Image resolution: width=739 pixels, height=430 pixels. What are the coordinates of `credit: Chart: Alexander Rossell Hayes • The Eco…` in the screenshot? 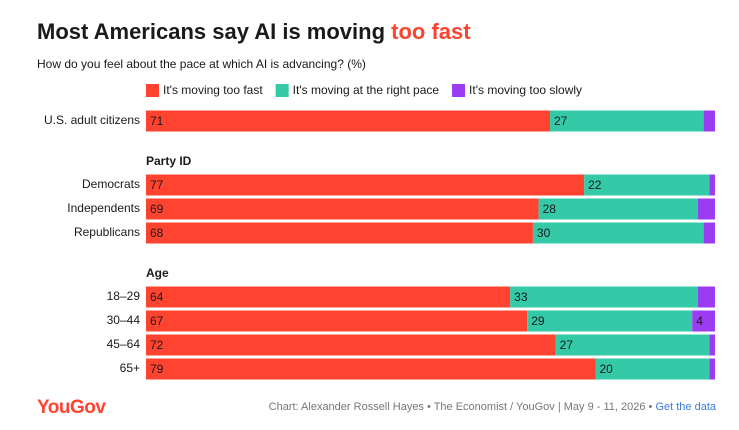 It's located at (461, 407).